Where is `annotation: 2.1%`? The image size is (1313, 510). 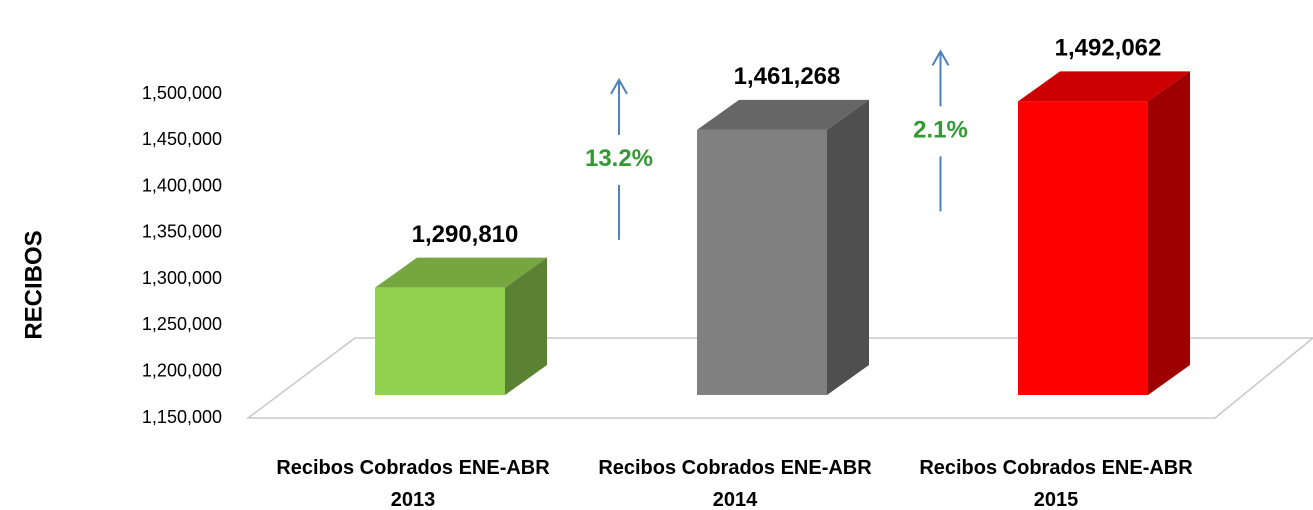 annotation: 2.1% is located at coordinates (940, 130).